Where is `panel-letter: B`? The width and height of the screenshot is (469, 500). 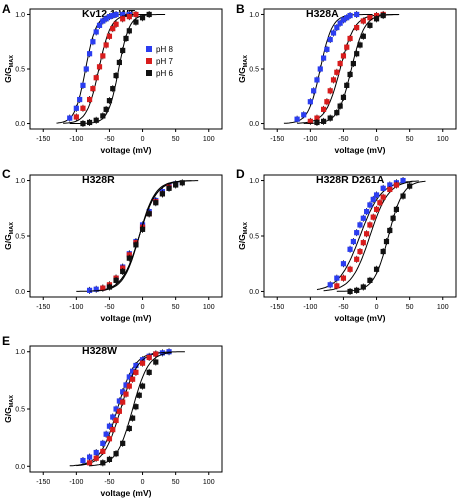 panel-letter: B is located at coordinates (240, 9).